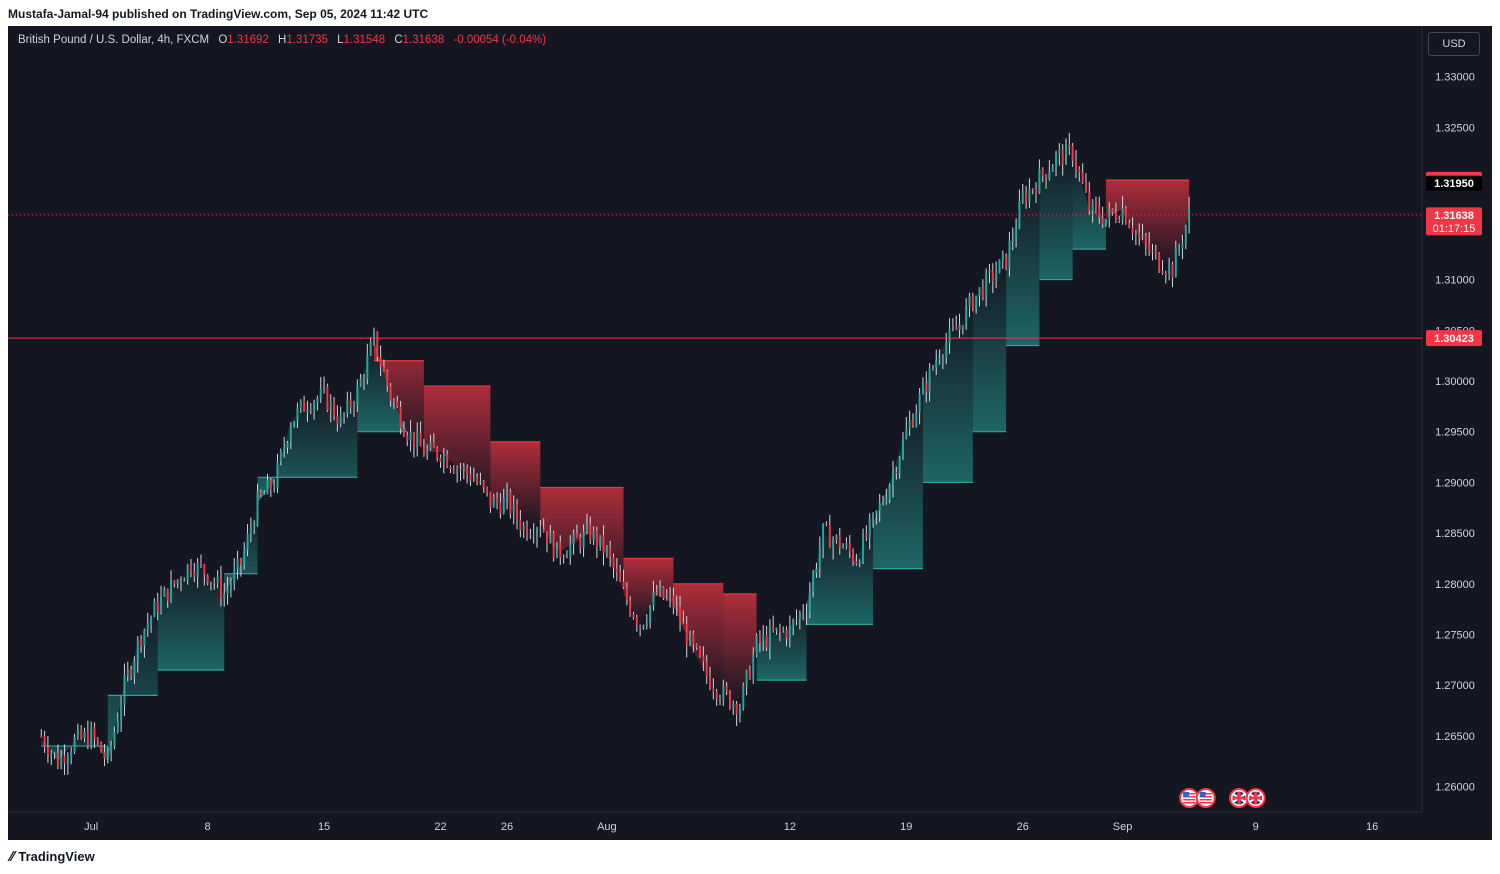  I want to click on y-tick-label: 1.26500, so click(1455, 737).